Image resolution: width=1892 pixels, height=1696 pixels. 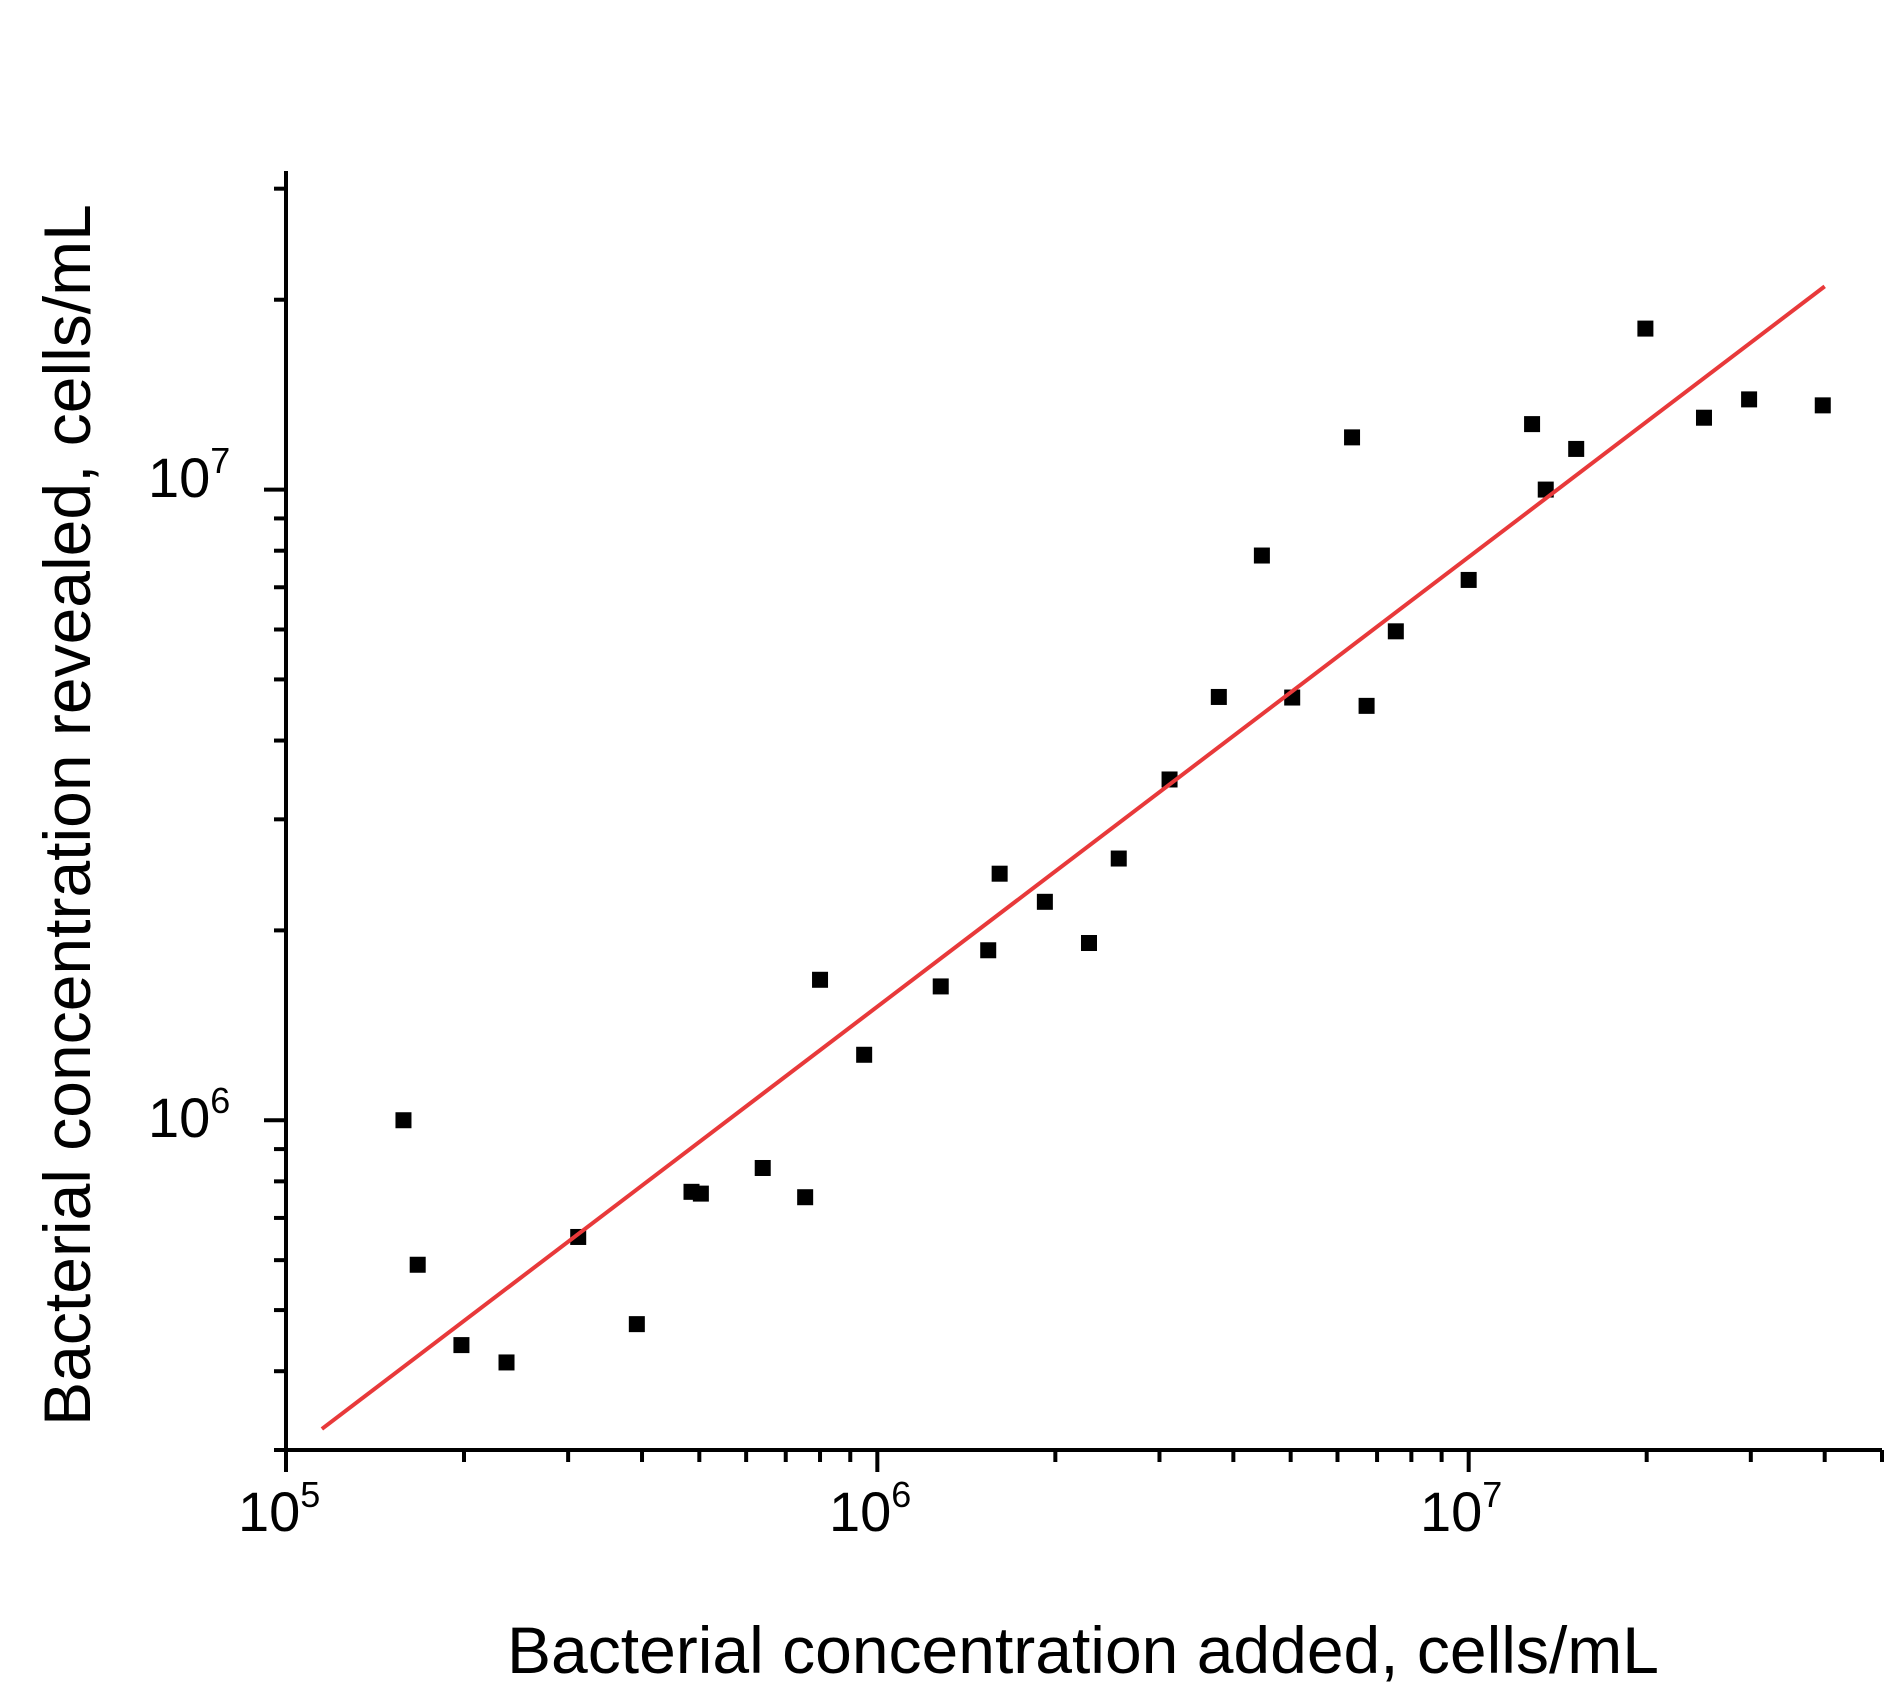 I want to click on y-tick-label-1e6: 10⁶, so click(x=189, y=1114).